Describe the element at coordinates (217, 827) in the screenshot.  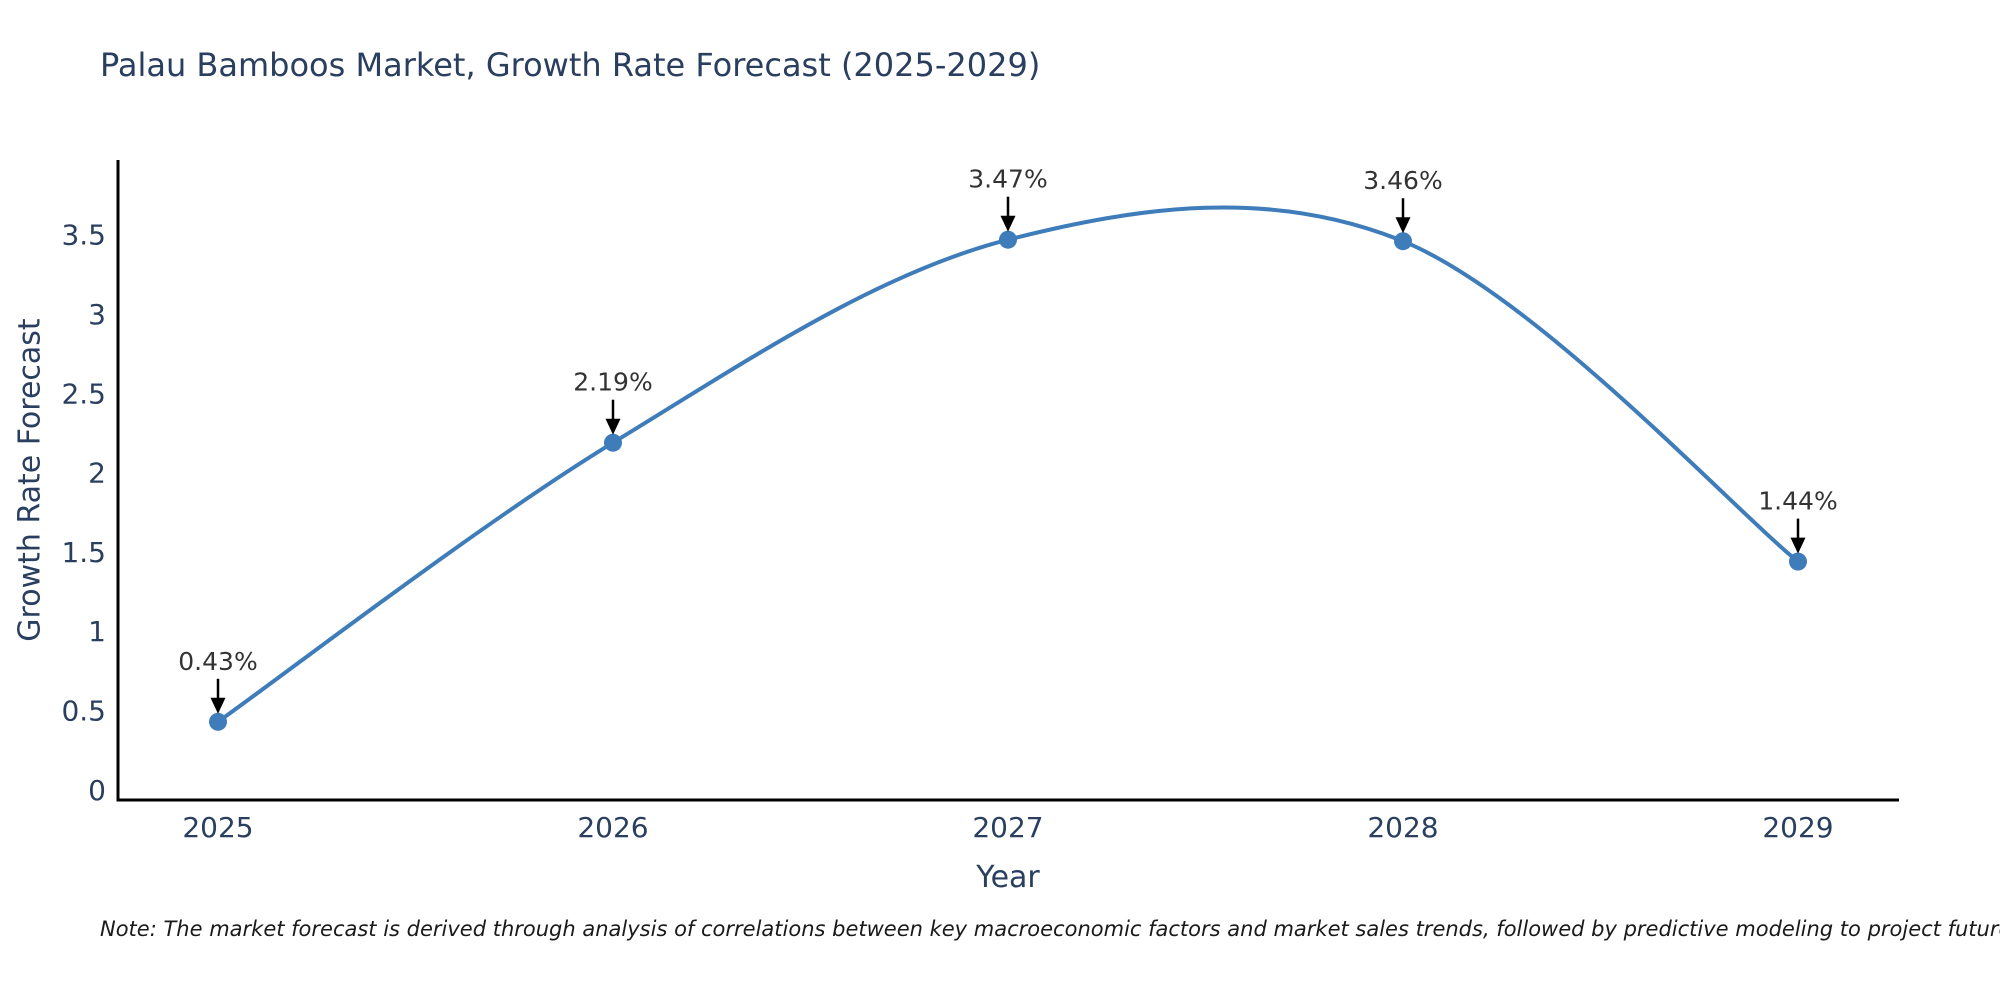
I see `x-axis-tick-label: 2025` at that location.